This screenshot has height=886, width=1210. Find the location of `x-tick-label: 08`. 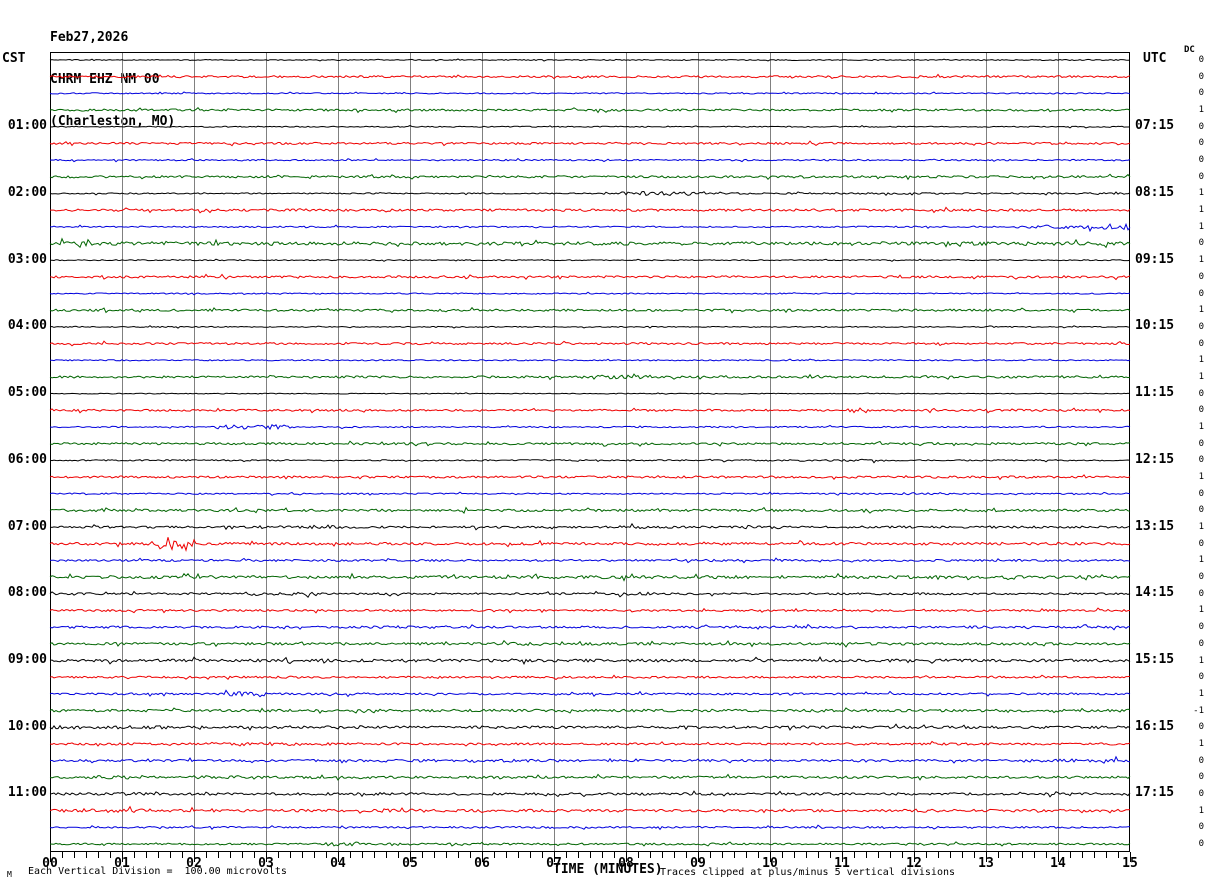

x-tick-label: 08 is located at coordinates (626, 863).